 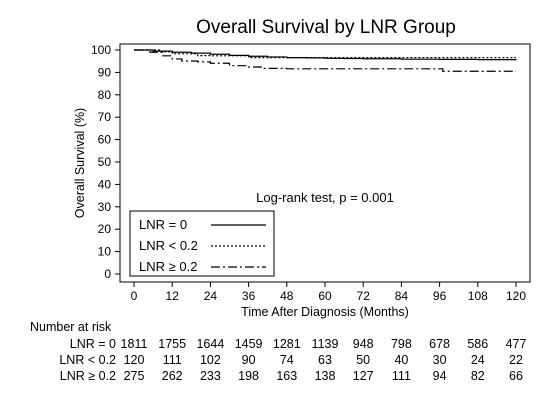 I want to click on risk-count: 30, so click(x=440, y=360).